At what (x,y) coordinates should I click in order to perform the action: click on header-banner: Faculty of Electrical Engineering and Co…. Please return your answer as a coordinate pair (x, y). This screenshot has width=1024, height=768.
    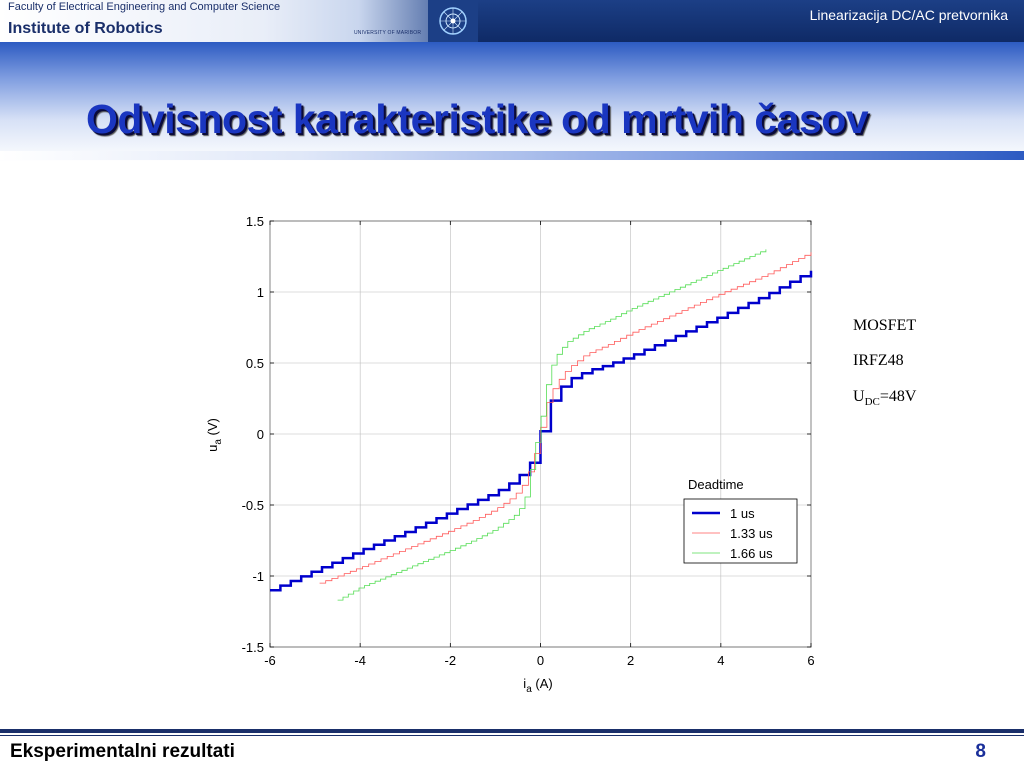
    Looking at the image, I should click on (512, 21).